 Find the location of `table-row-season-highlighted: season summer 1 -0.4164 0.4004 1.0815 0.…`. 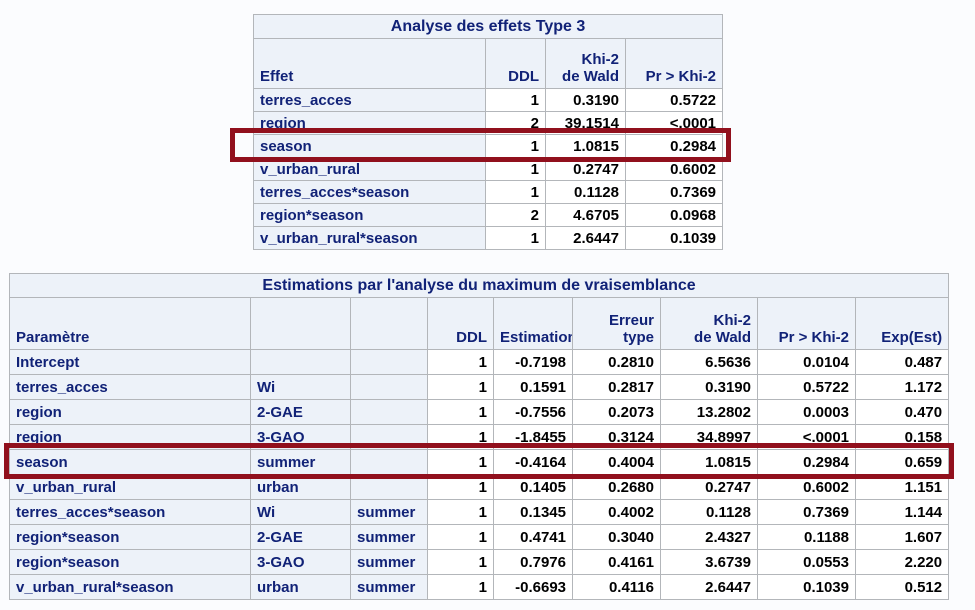

table-row-season-highlighted: season summer 1 -0.4164 0.4004 1.0815 0.… is located at coordinates (479, 462).